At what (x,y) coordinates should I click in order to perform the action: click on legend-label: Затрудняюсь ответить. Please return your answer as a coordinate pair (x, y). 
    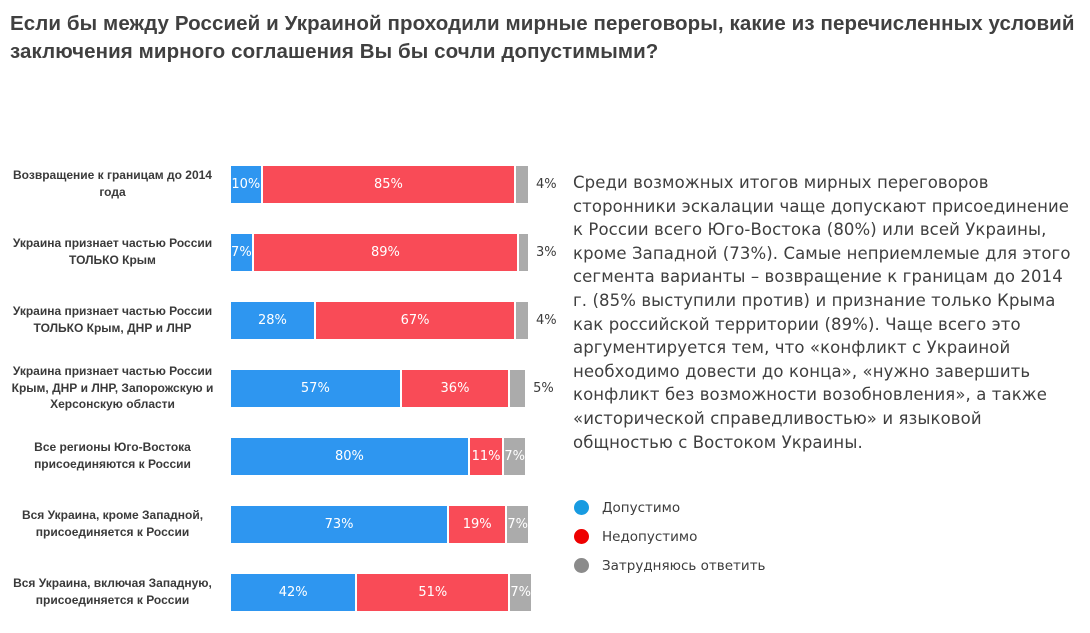
    Looking at the image, I should click on (684, 565).